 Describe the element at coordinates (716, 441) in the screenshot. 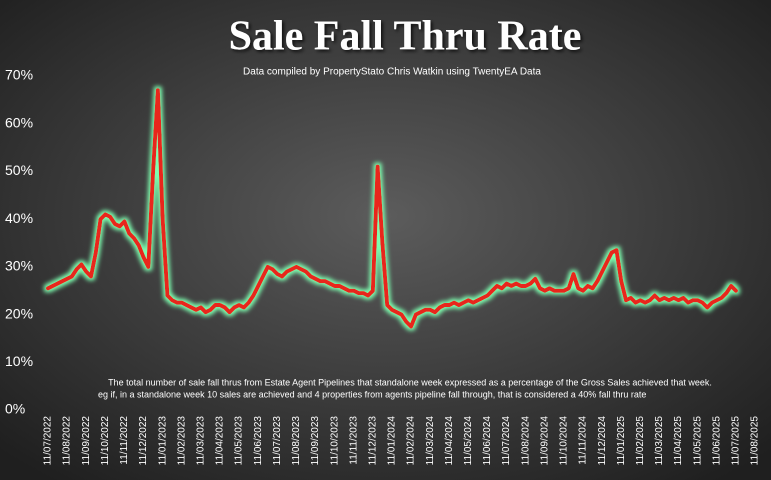

I see `x-tick-label: 11/06/2025` at that location.